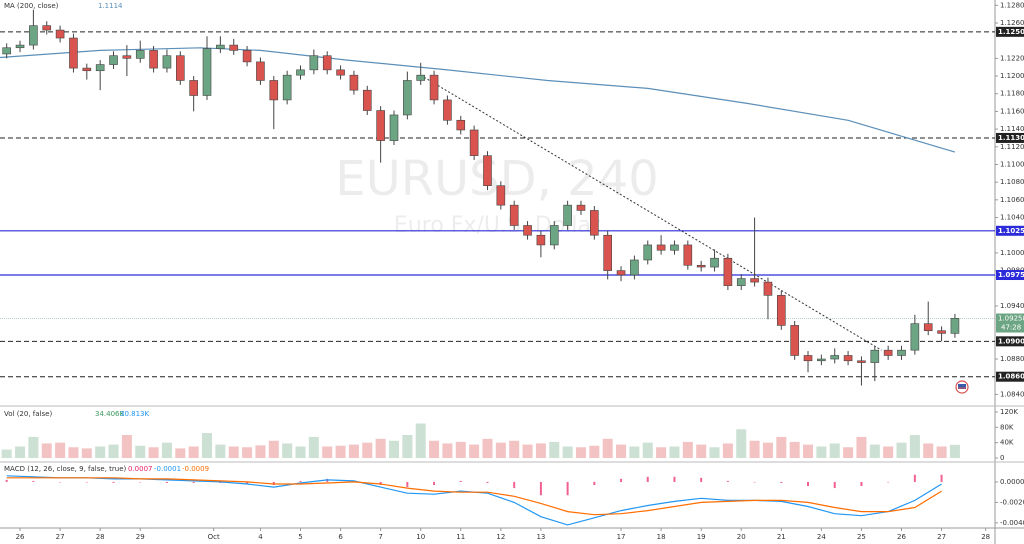 The width and height of the screenshot is (1024, 544). Describe the element at coordinates (1012, 147) in the screenshot. I see `y-tick-label: 1.11200` at that location.